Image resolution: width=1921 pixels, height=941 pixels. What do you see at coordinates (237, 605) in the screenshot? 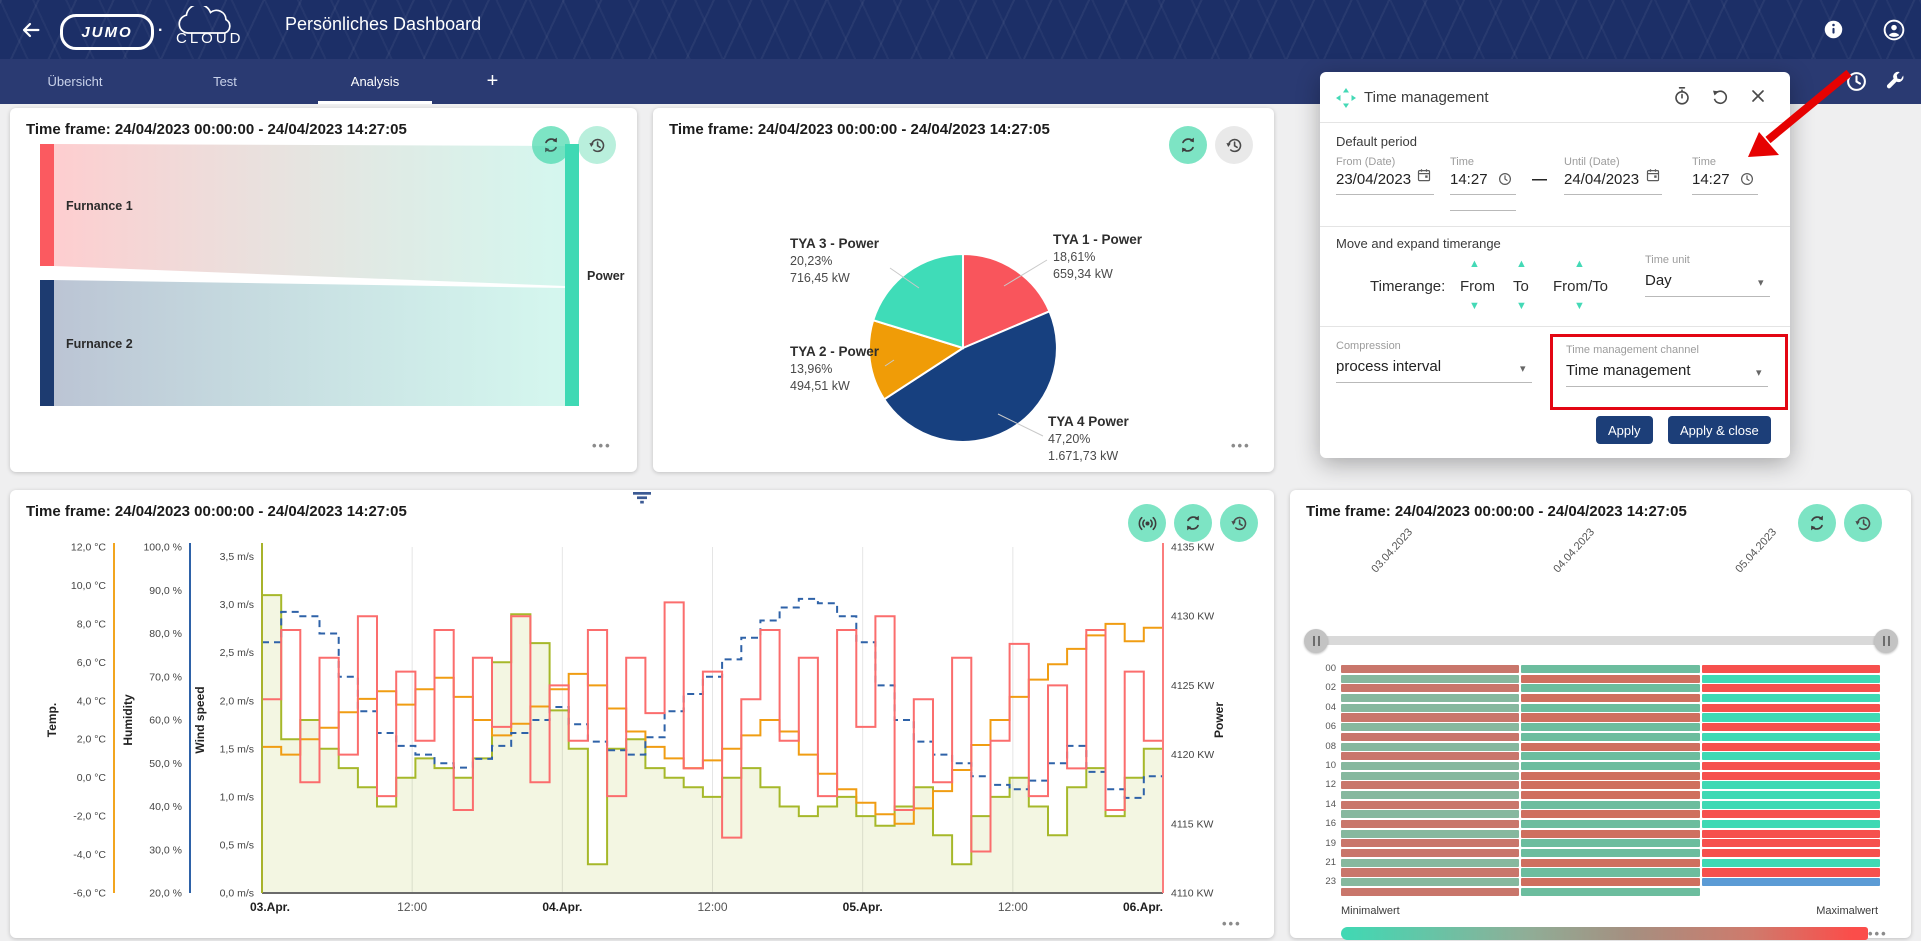
I see `wind-tick-label: 3,0 m/s` at bounding box center [237, 605].